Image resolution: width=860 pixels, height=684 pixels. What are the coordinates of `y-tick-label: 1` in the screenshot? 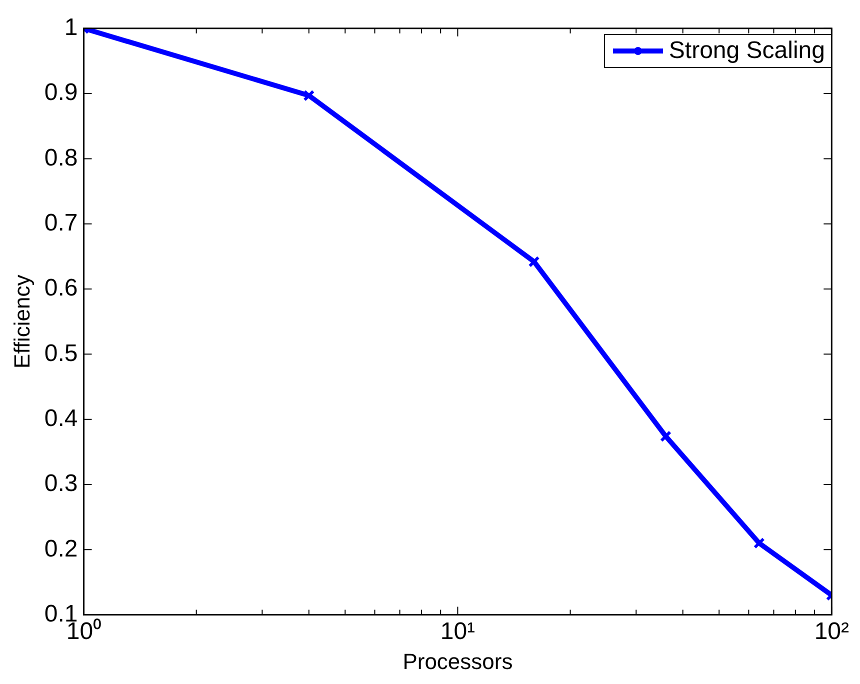 It's located at (71, 28).